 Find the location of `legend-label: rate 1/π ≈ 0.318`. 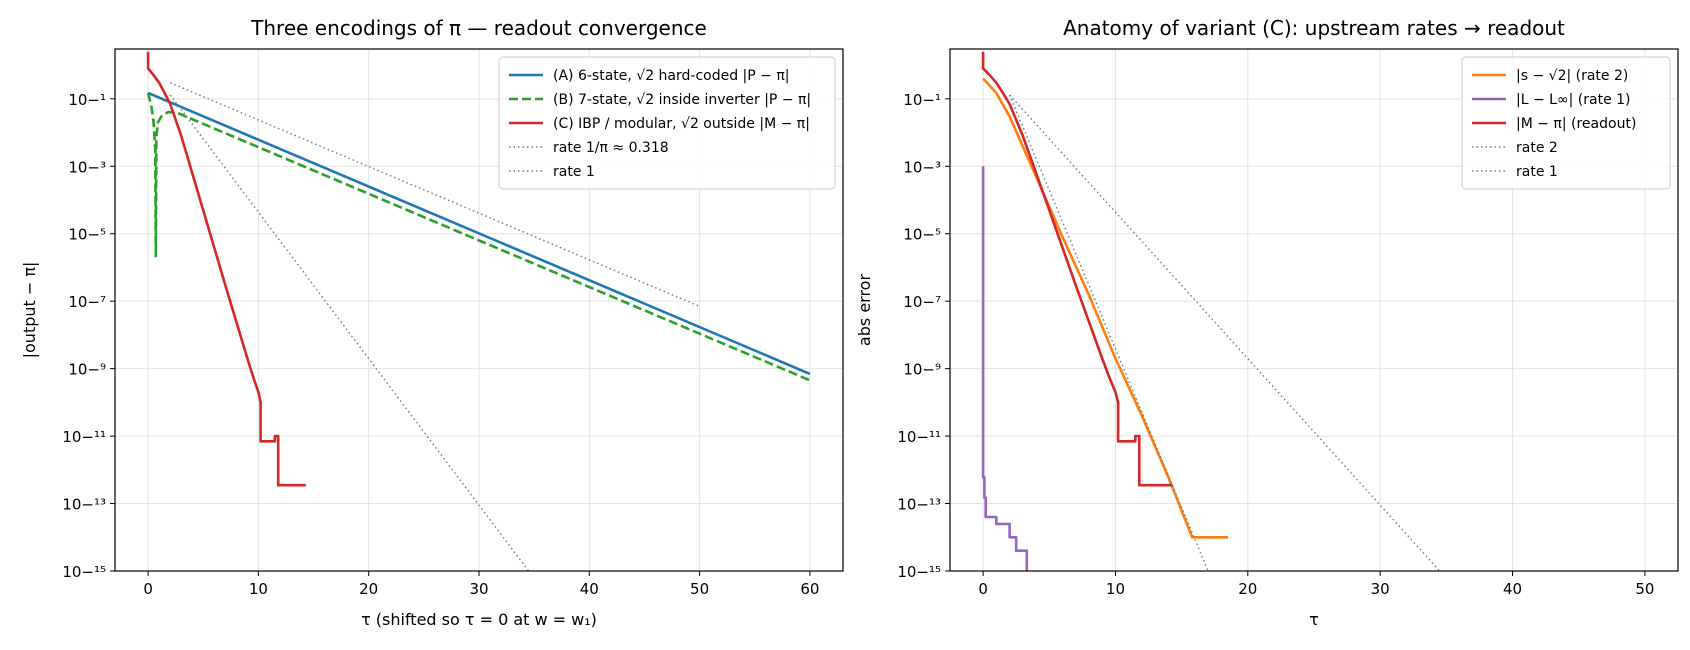

legend-label: rate 1/π ≈ 0.318 is located at coordinates (611, 148).